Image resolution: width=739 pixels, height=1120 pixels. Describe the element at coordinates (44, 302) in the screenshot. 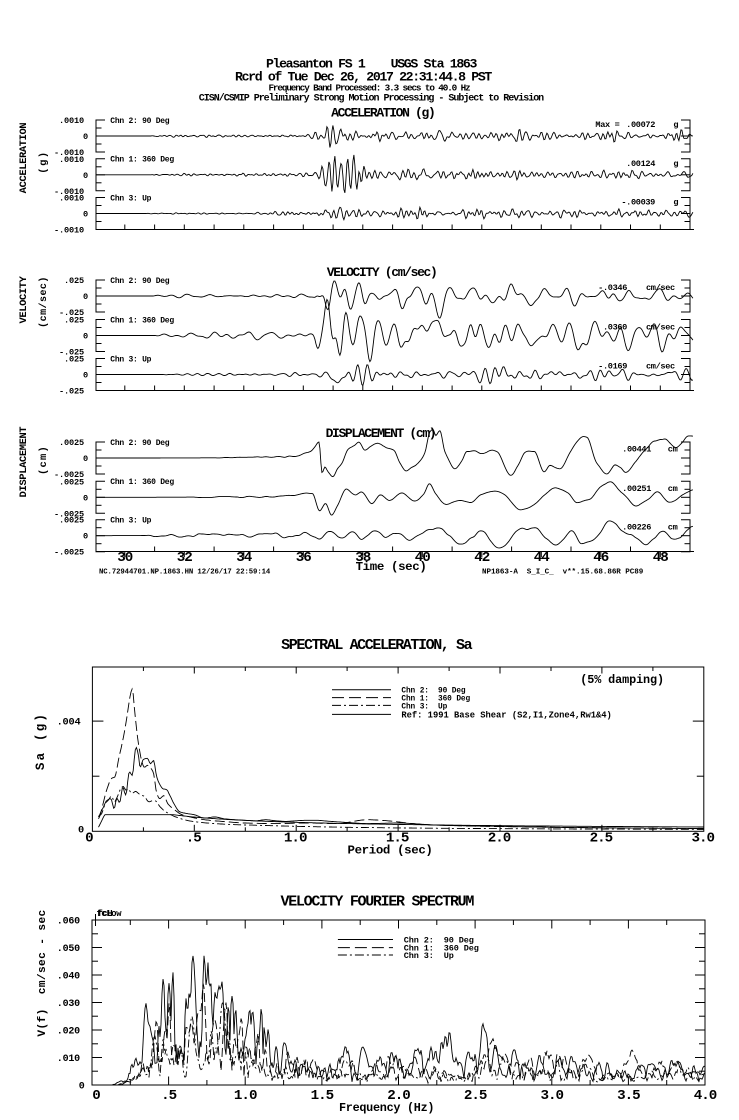

I see `svg-text: (cm/sec)` at that location.